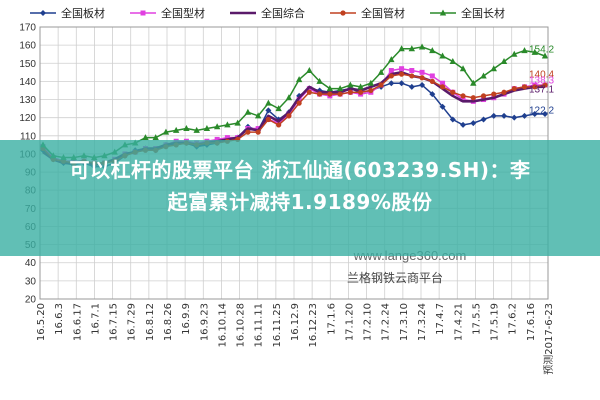  What do you see at coordinates (31, 263) in the screenshot?
I see `y-tick-label: 40` at bounding box center [31, 263].